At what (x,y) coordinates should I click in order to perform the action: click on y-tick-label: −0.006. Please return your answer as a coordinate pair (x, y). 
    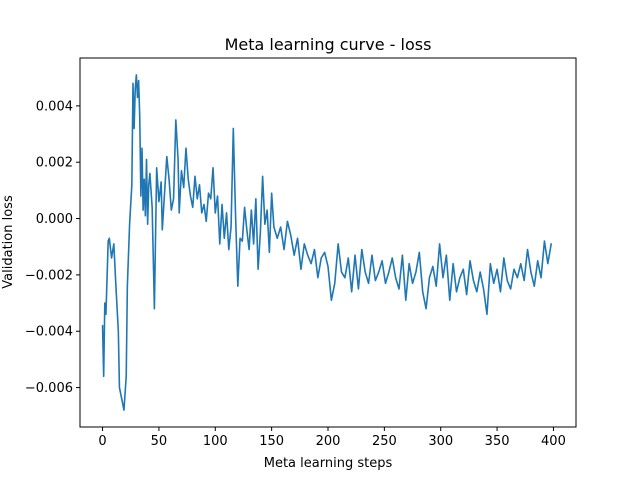
    Looking at the image, I should click on (49, 388).